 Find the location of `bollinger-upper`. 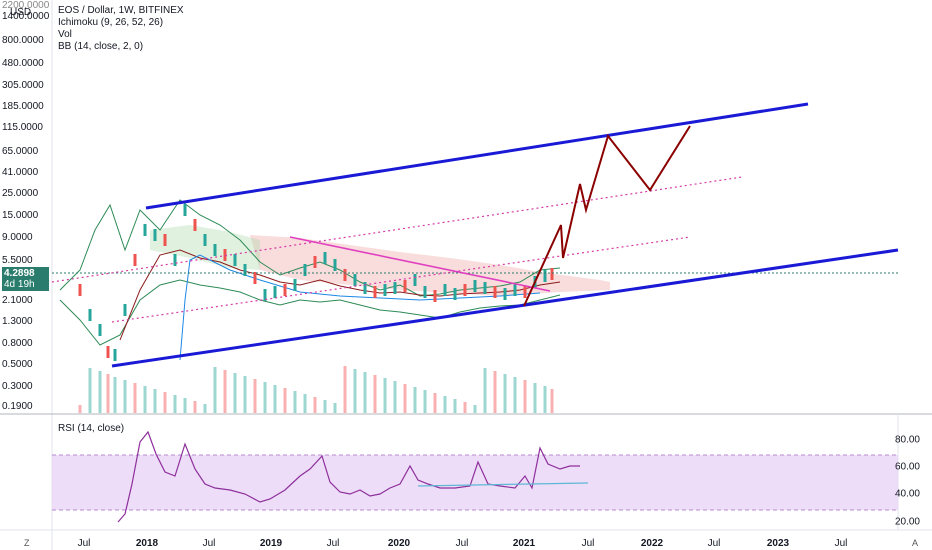

bollinger-upper is located at coordinates (310, 248).